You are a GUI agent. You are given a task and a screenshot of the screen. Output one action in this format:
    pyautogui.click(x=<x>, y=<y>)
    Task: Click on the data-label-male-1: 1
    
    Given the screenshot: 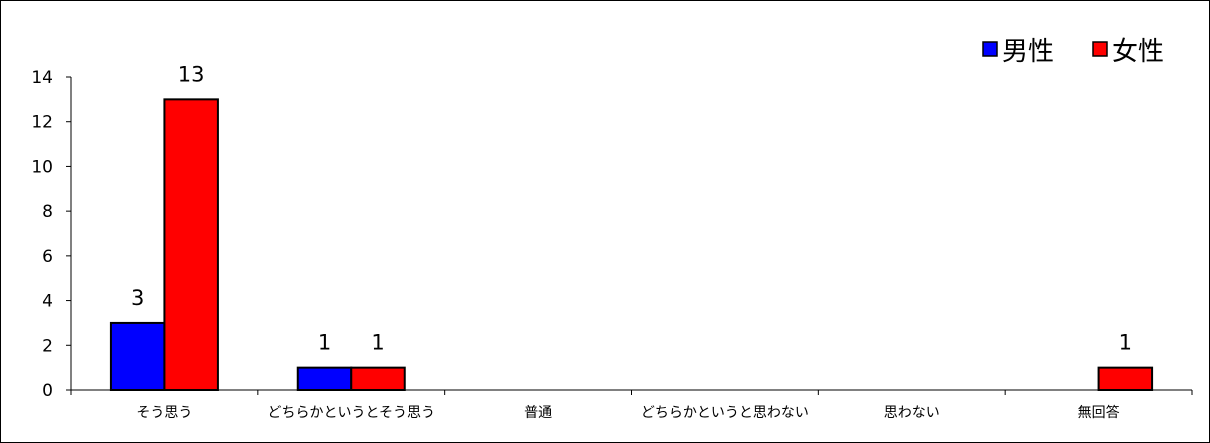 What is the action you would take?
    pyautogui.click(x=324, y=343)
    